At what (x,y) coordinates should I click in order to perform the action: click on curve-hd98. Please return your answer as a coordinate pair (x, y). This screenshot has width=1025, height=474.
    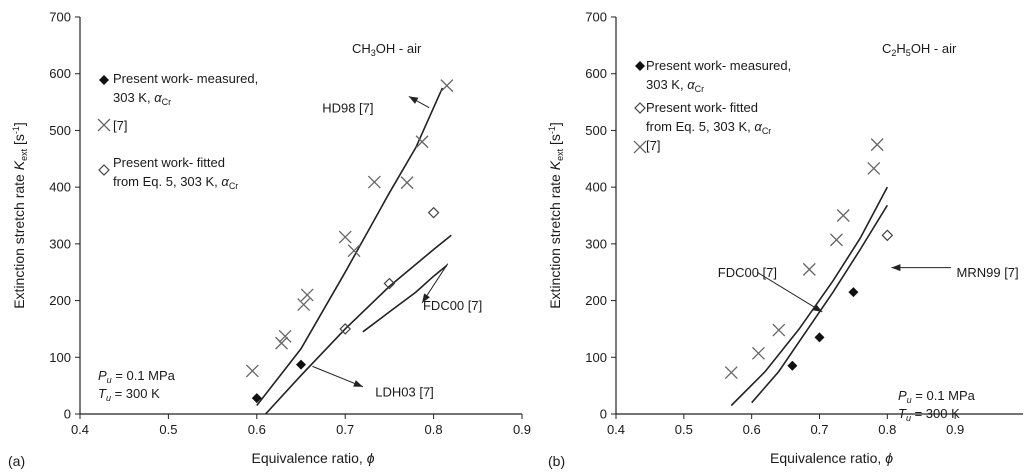
    Looking at the image, I should click on (350, 246).